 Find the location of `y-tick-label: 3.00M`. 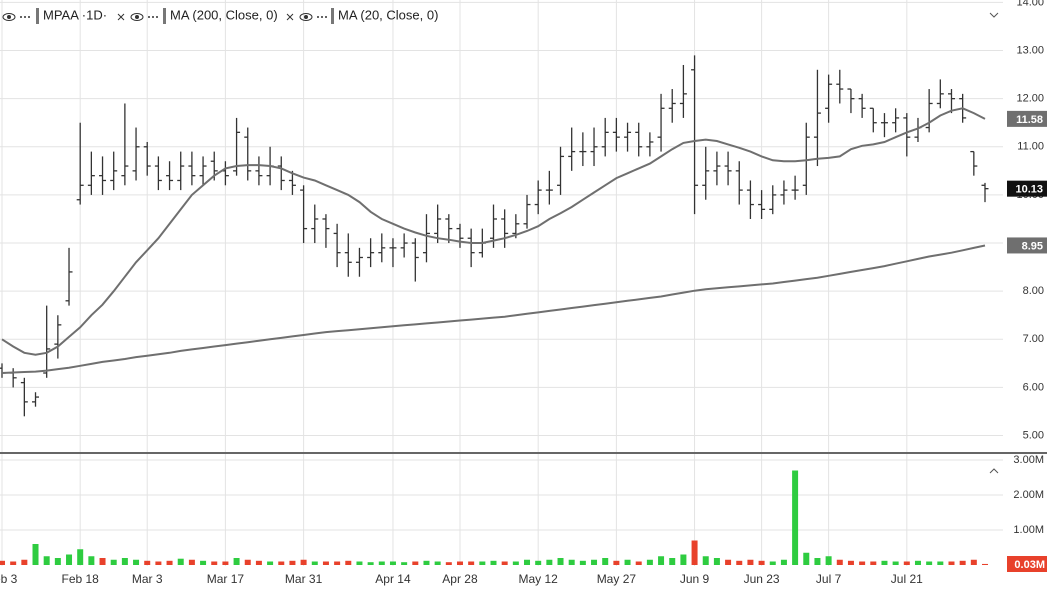

y-tick-label: 3.00M is located at coordinates (1028, 460).